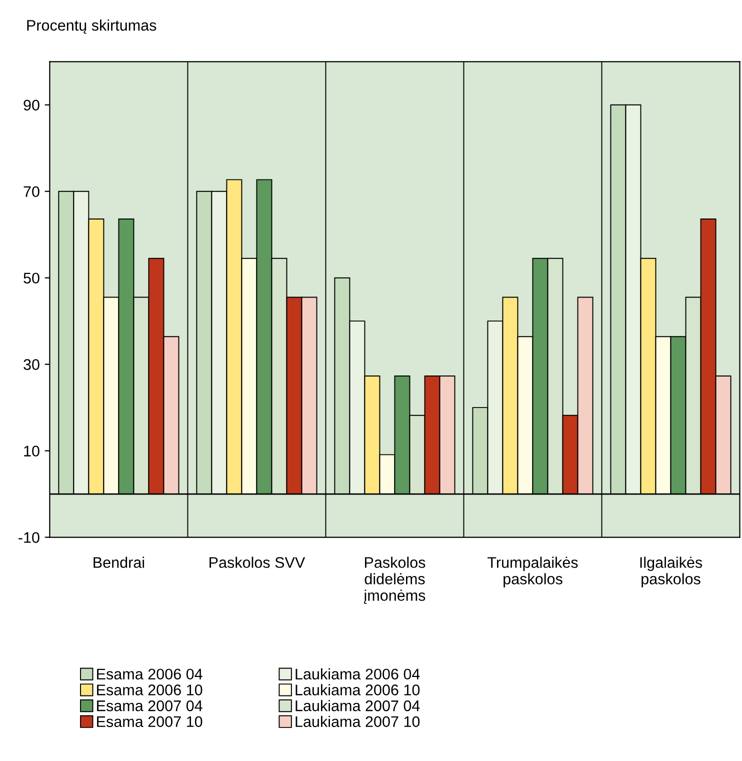 The height and width of the screenshot is (761, 742). Describe the element at coordinates (533, 572) in the screenshot. I see `x-tick-label: Trumpalaikės paskolos` at that location.